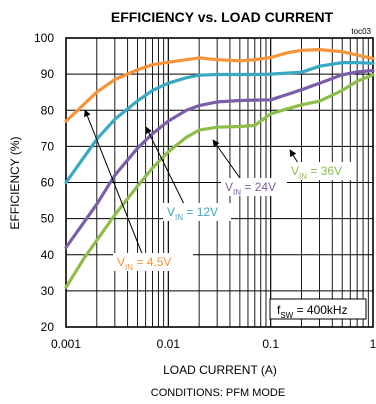 This screenshot has width=376, height=404. Describe the element at coordinates (48, 146) in the screenshot. I see `y-tick-label: 70` at that location.